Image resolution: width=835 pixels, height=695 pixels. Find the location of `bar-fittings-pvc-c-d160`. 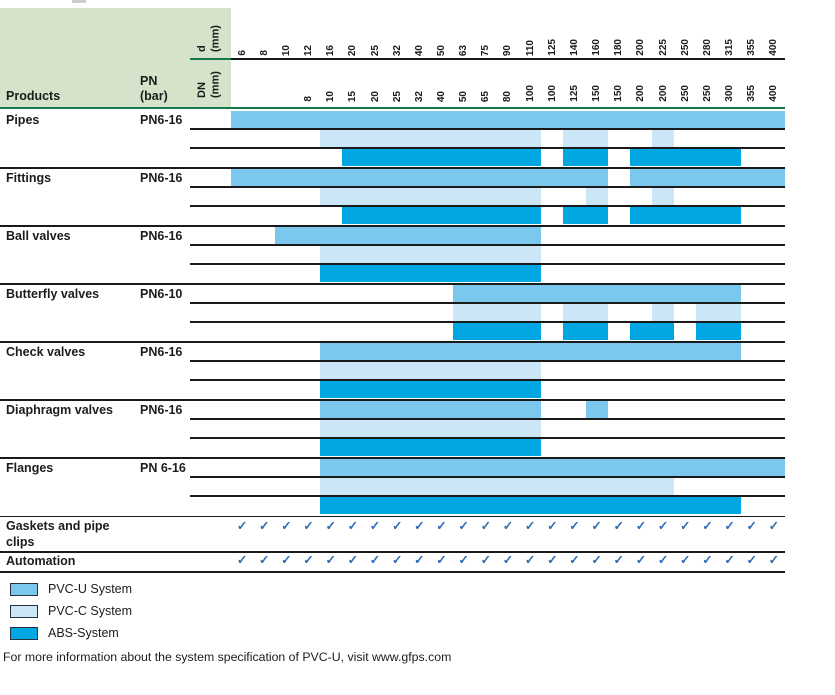

bar-fittings-pvc-c-d160 is located at coordinates (596, 196).